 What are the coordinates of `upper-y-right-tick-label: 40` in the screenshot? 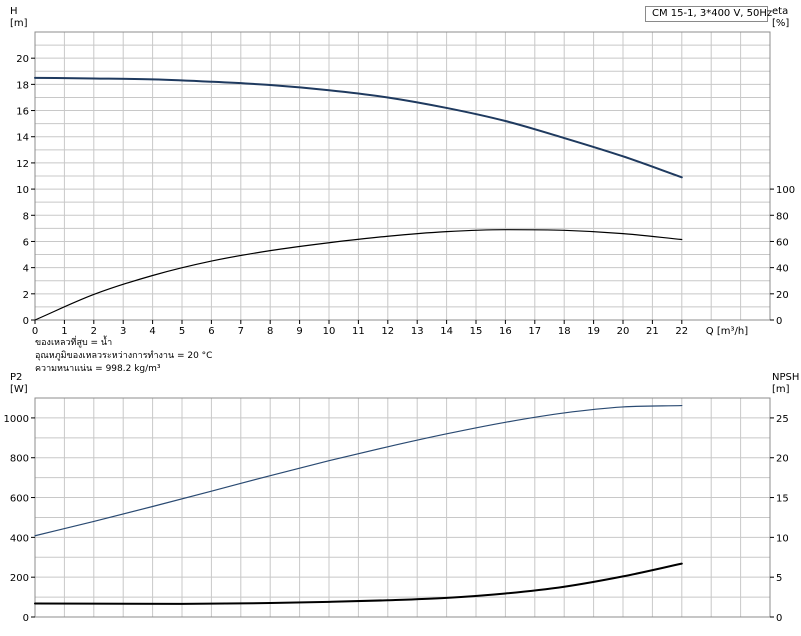 It's located at (782, 269).